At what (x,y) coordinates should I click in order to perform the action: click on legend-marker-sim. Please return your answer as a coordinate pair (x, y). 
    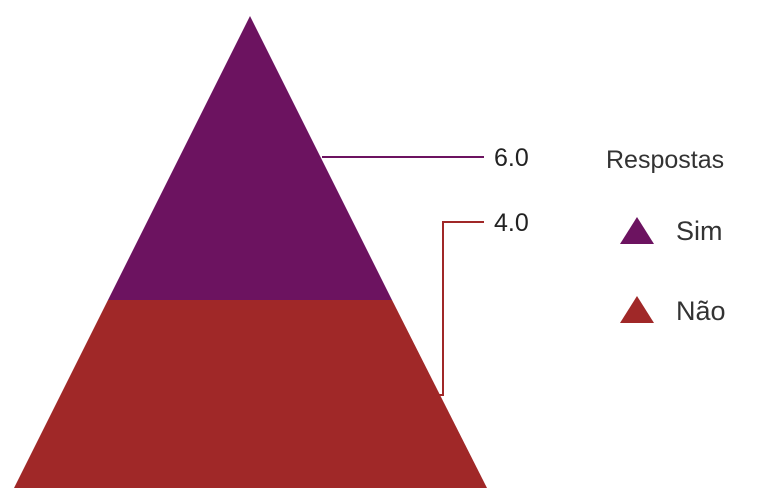
    Looking at the image, I should click on (637, 230).